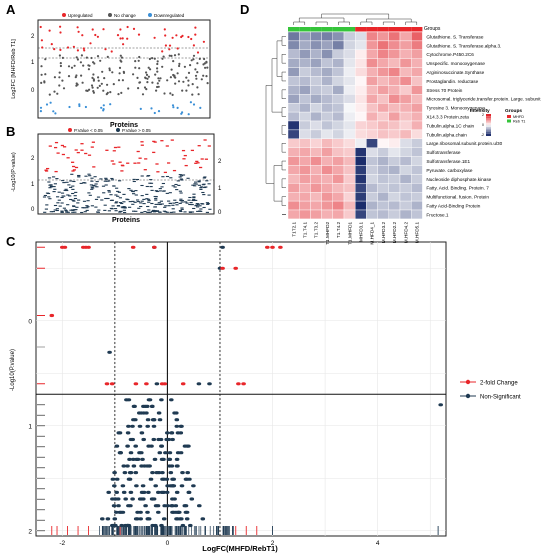 The image size is (550, 556). What do you see at coordinates (417, 233) in the screenshot?
I see `column-label: M.HFD5.1` at bounding box center [417, 233].